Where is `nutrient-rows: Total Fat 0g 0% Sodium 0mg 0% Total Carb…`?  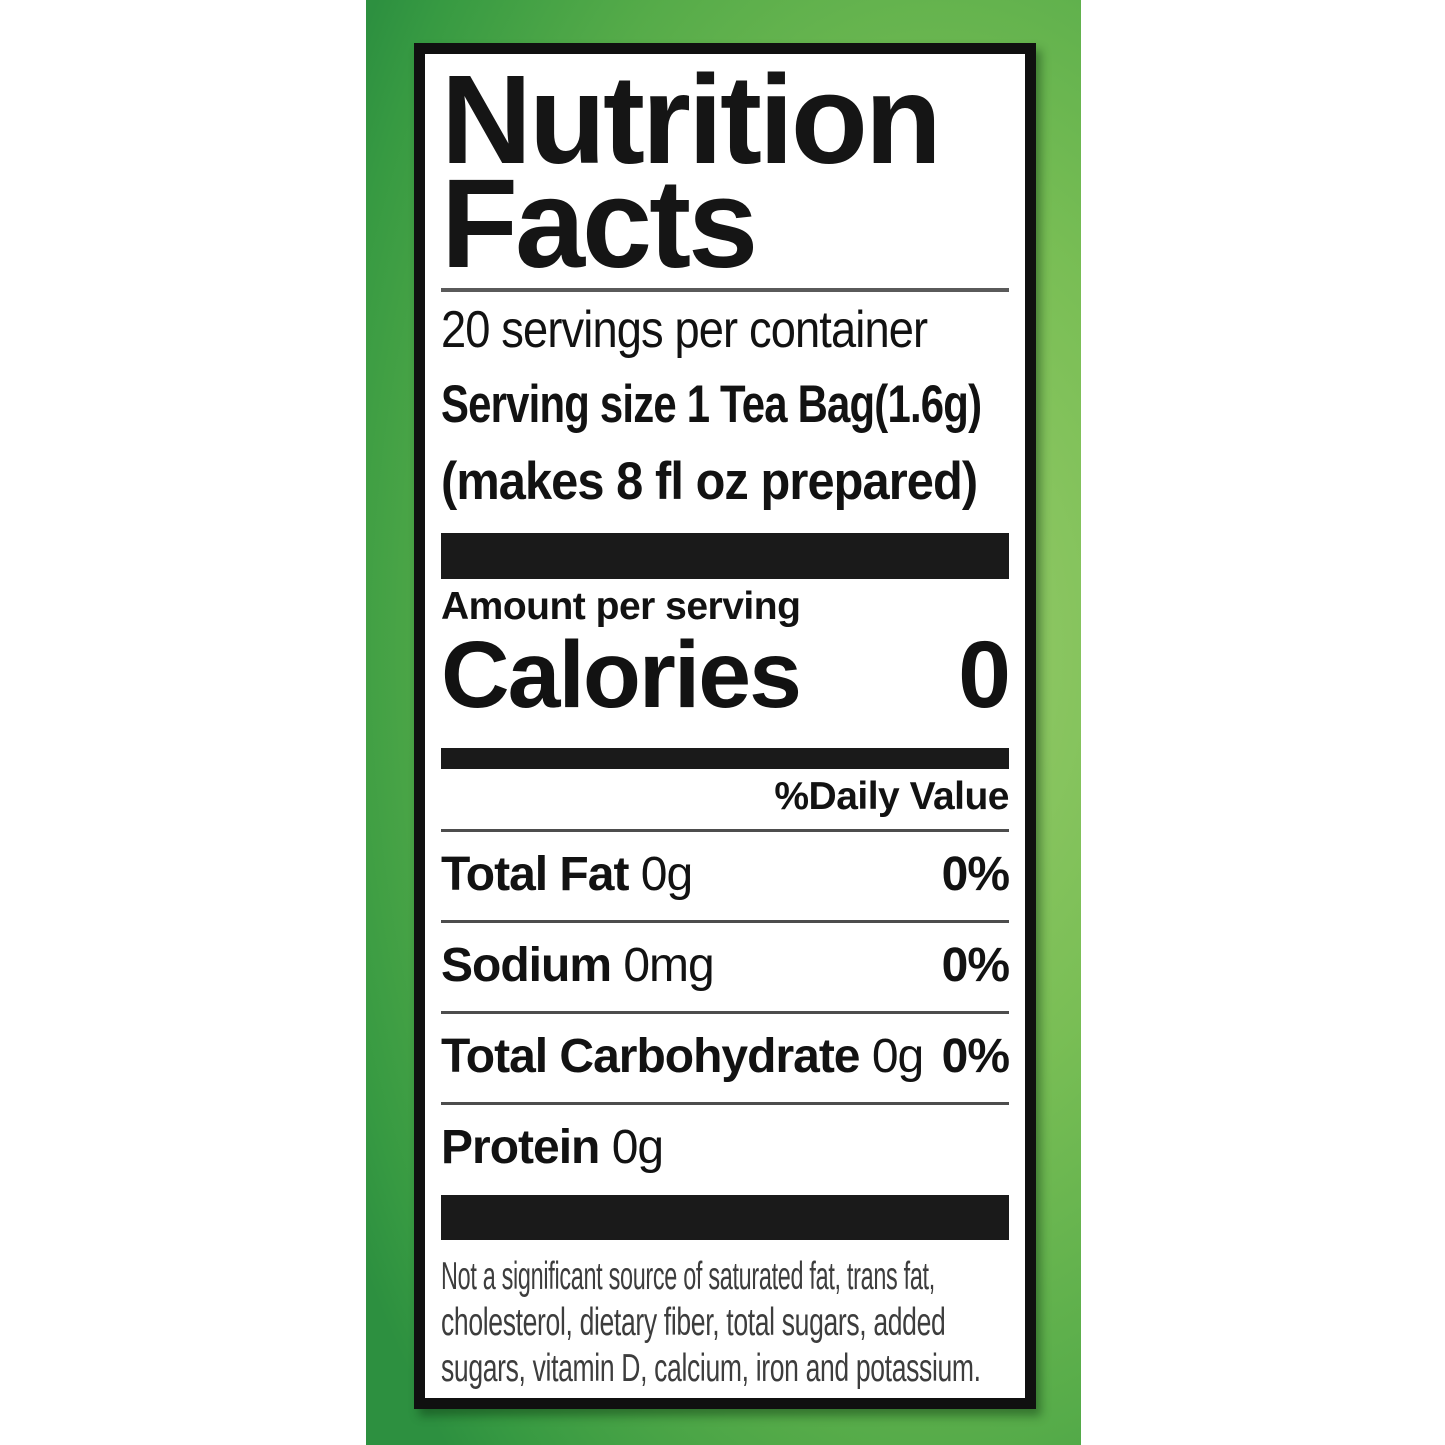
nutrient-rows: Total Fat 0g 0% Sodium 0mg 0% Total Carb… is located at coordinates (725, 1011).